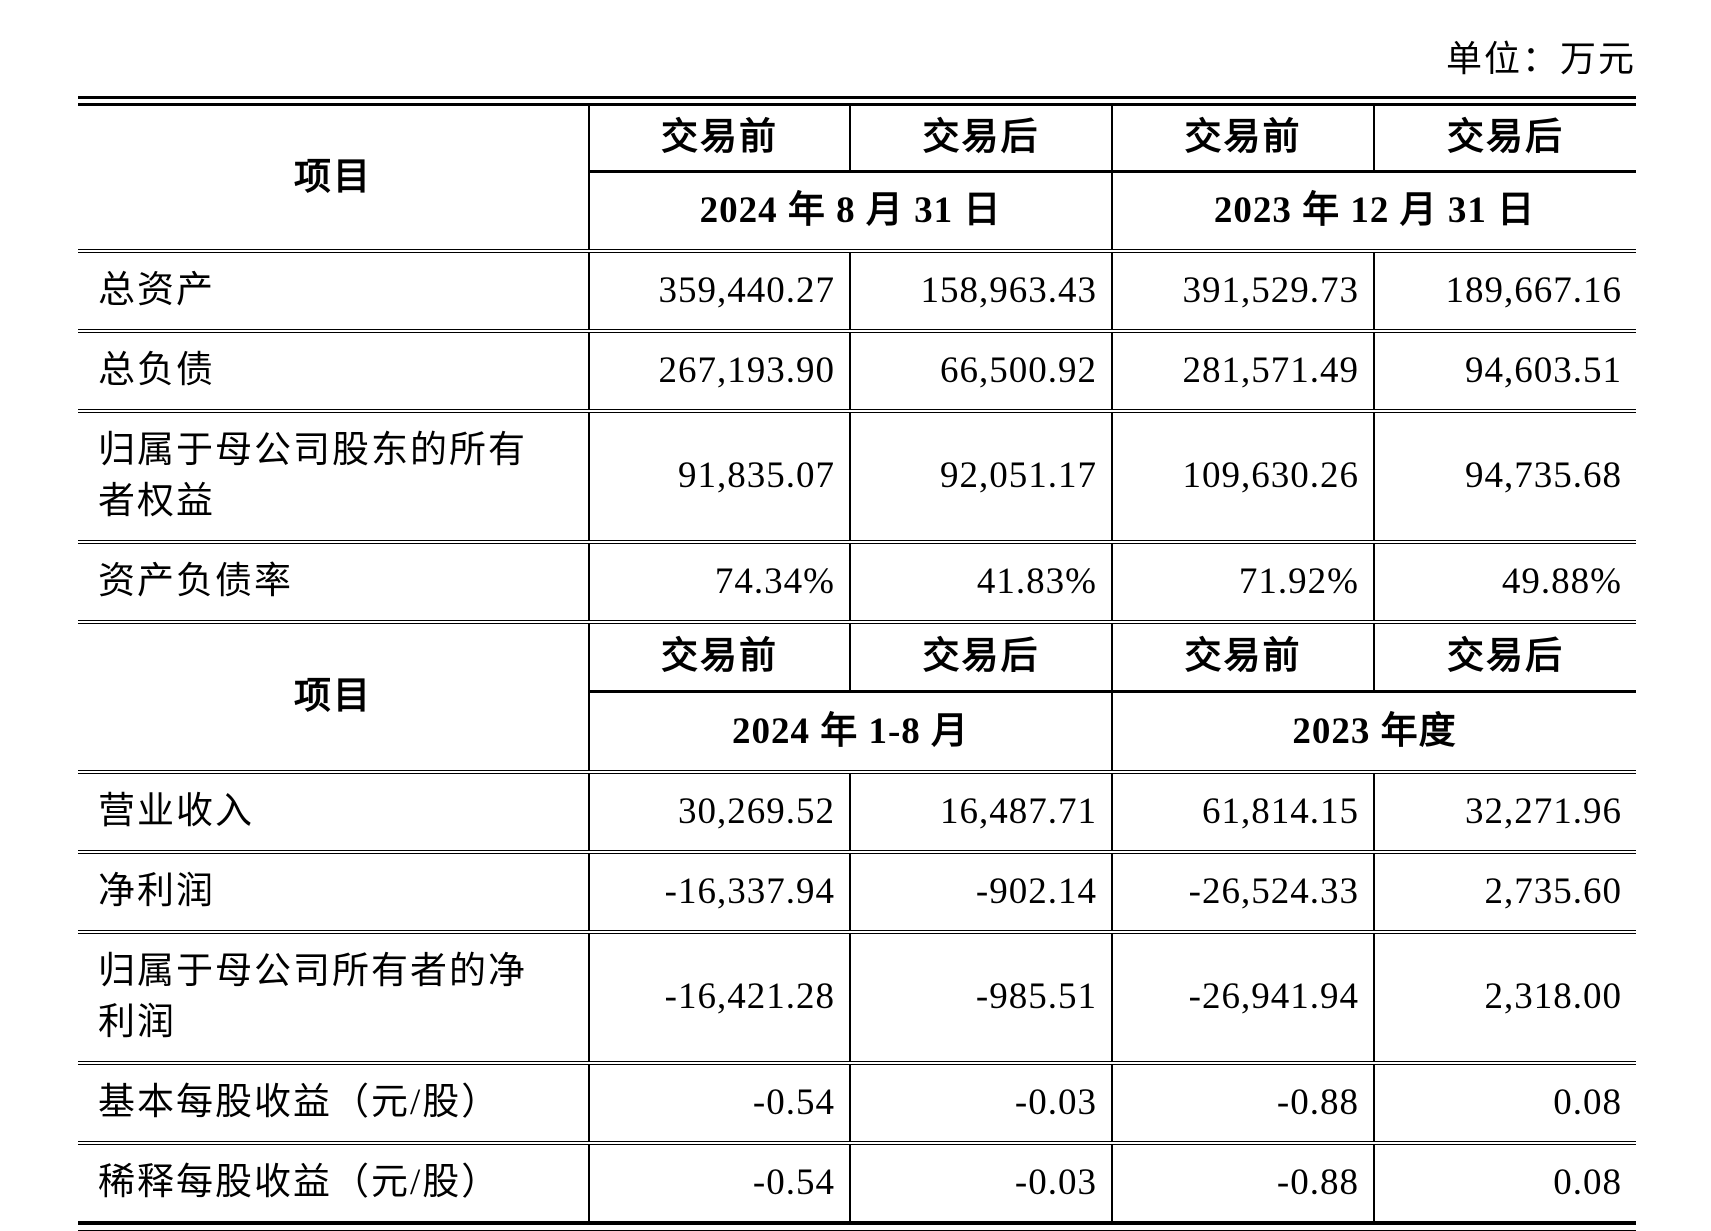  What do you see at coordinates (719, 583) in the screenshot?
I see `cell-value: 74.34%` at bounding box center [719, 583].